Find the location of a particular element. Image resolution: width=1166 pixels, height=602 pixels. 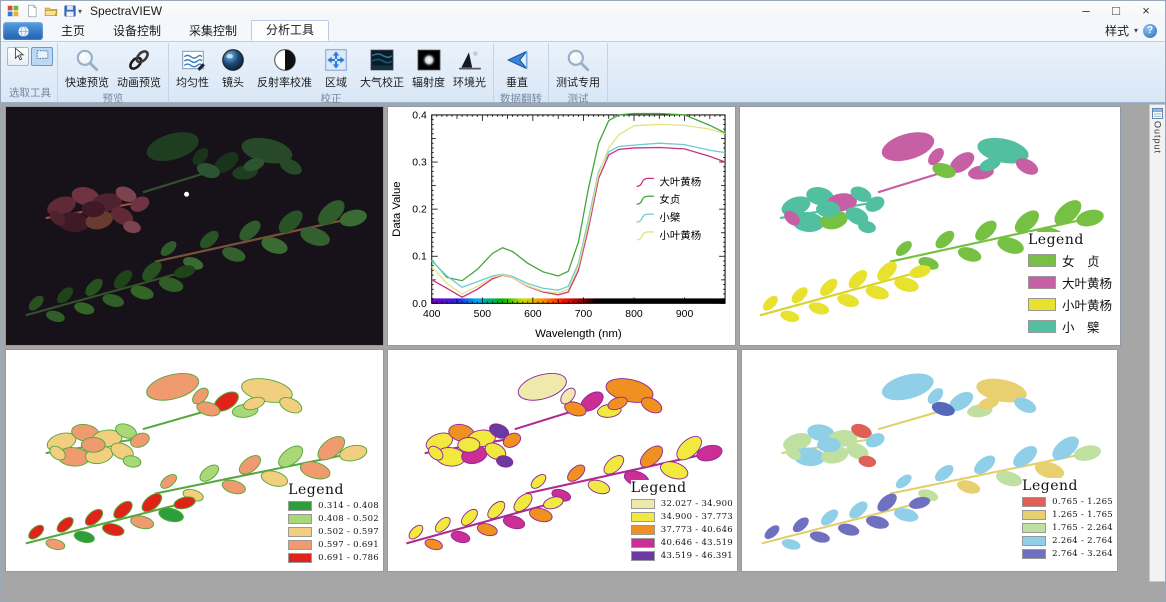

ribbon-tab-4: 分析工具 is located at coordinates (290, 30).